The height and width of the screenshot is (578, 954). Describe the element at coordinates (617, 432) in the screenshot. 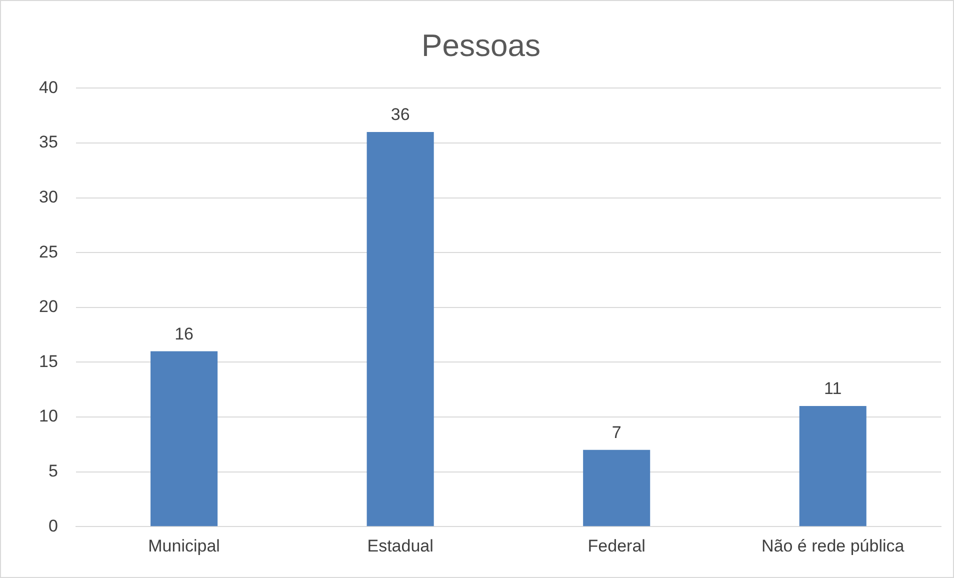

I see `data-label: 7` at that location.